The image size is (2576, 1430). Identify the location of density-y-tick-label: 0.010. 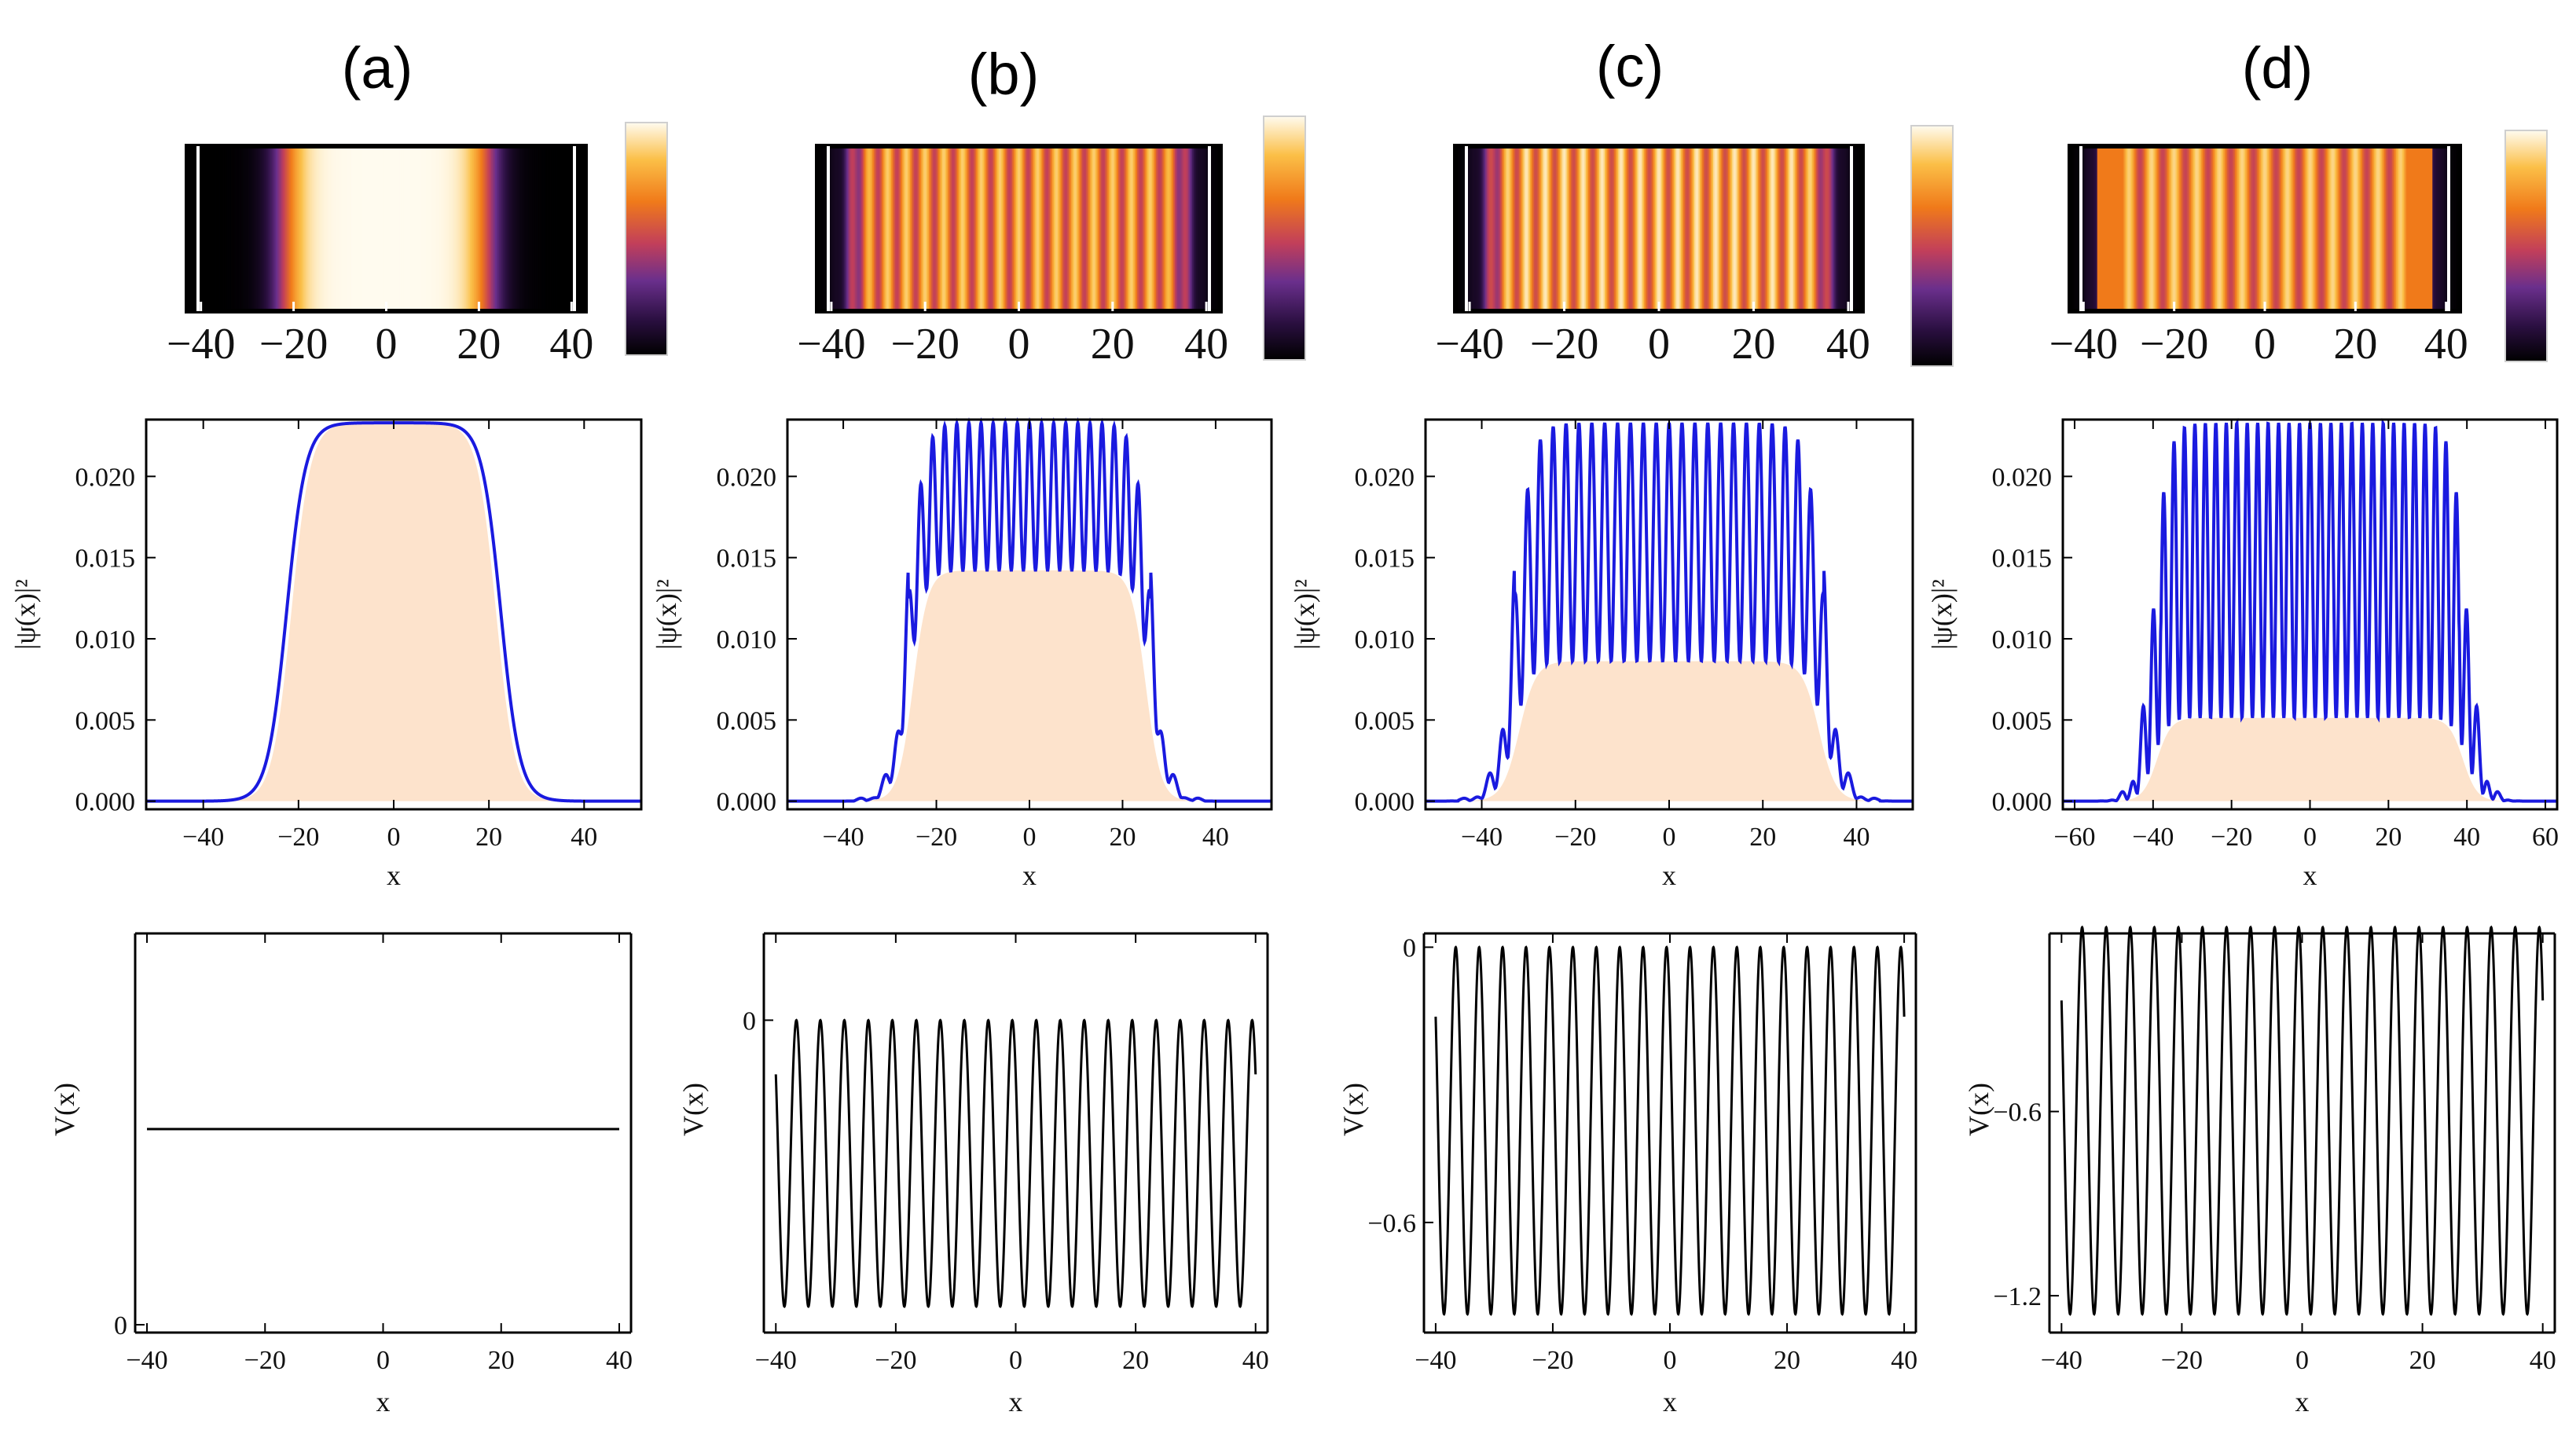
(747, 639).